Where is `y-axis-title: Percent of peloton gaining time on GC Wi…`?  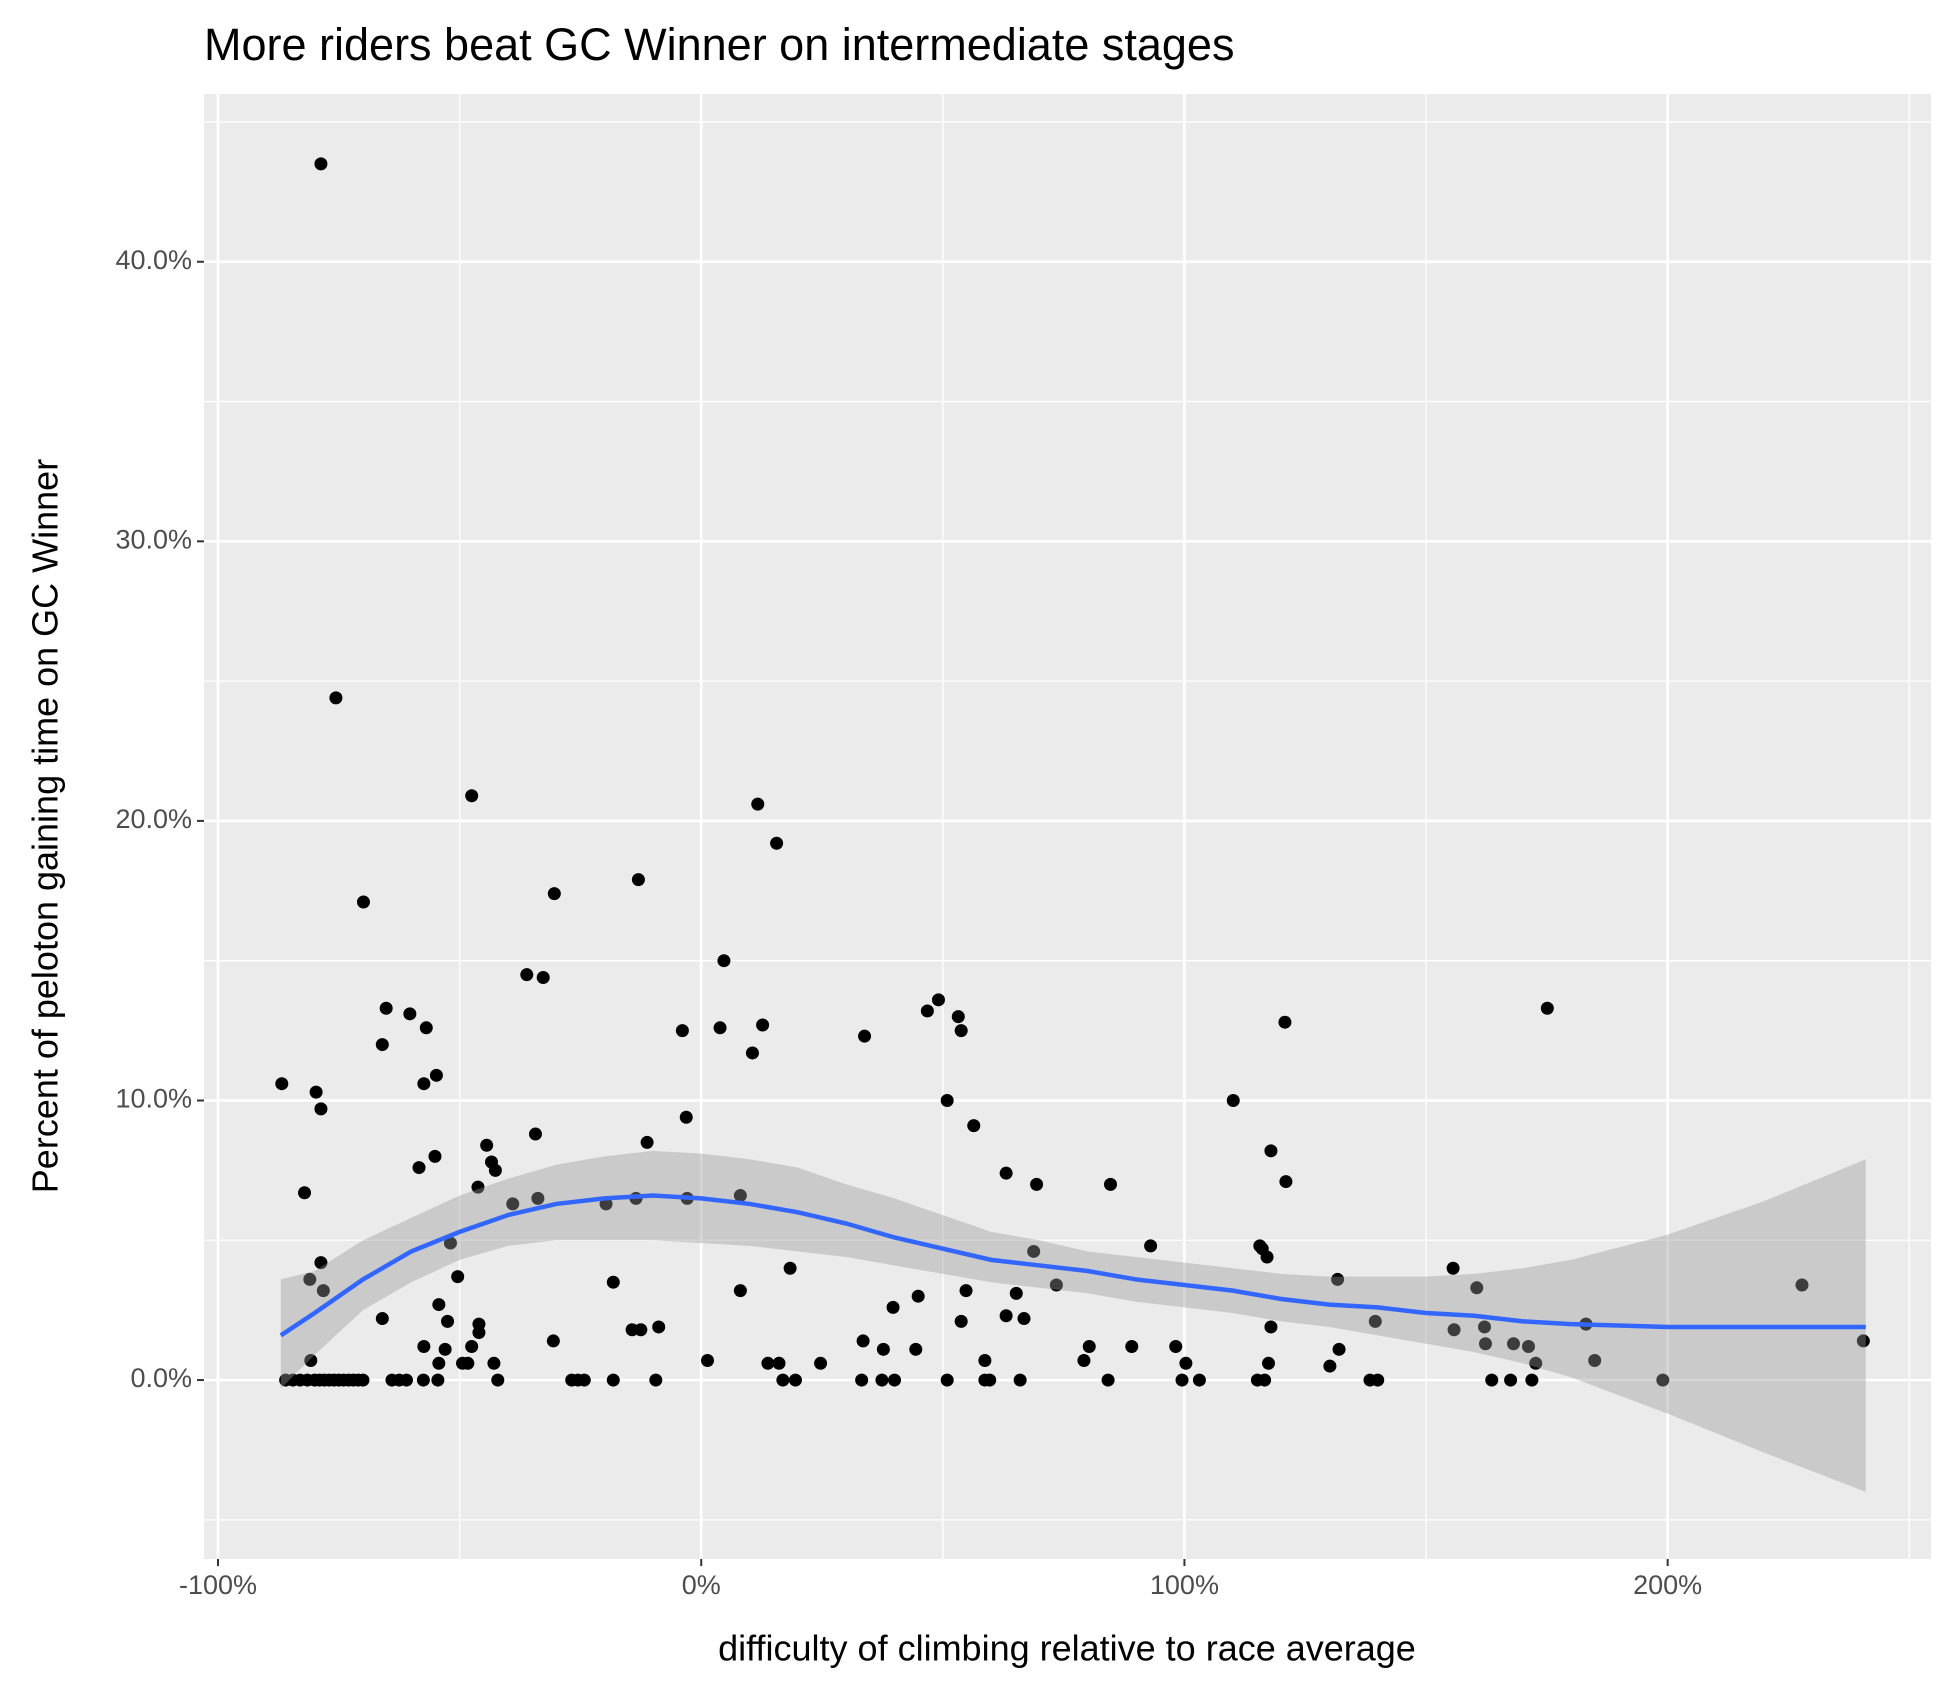
y-axis-title: Percent of peloton gaining time on GC Wi… is located at coordinates (45, 826).